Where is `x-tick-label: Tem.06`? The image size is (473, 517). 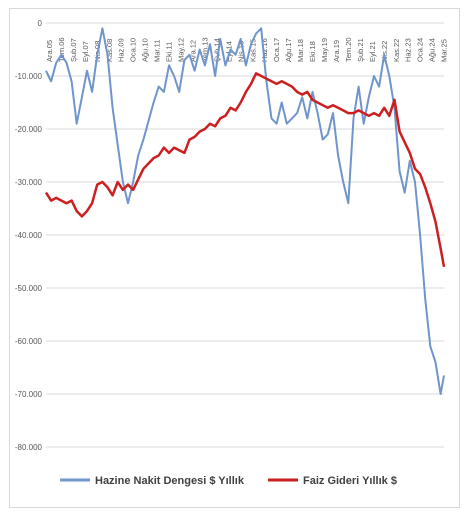 x-tick-label: Tem.06 is located at coordinates (61, 49).